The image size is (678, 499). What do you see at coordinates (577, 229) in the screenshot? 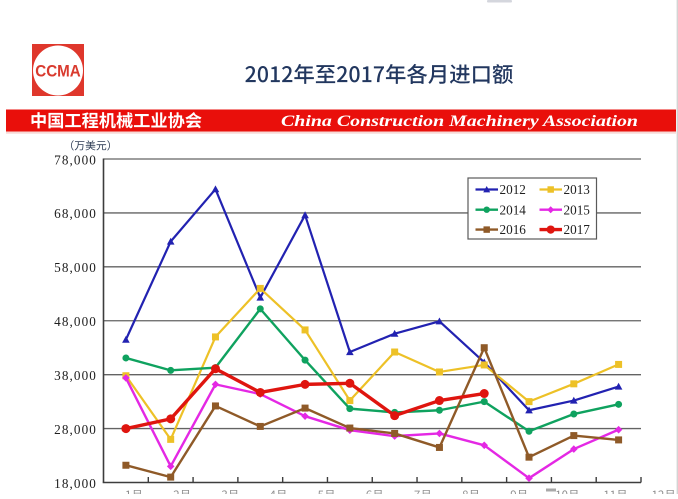
I see `svg-text: 2017` at bounding box center [577, 229].